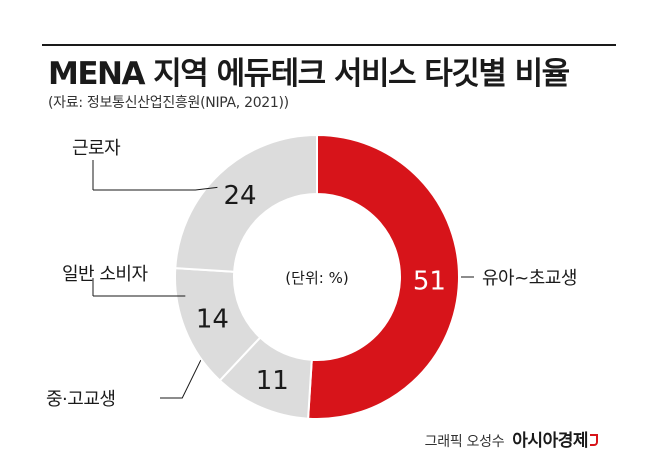 The width and height of the screenshot is (658, 469). I want to click on chart-title: MENA 지역 에듀테크 서비스 타깃별 비율, so click(309, 74).